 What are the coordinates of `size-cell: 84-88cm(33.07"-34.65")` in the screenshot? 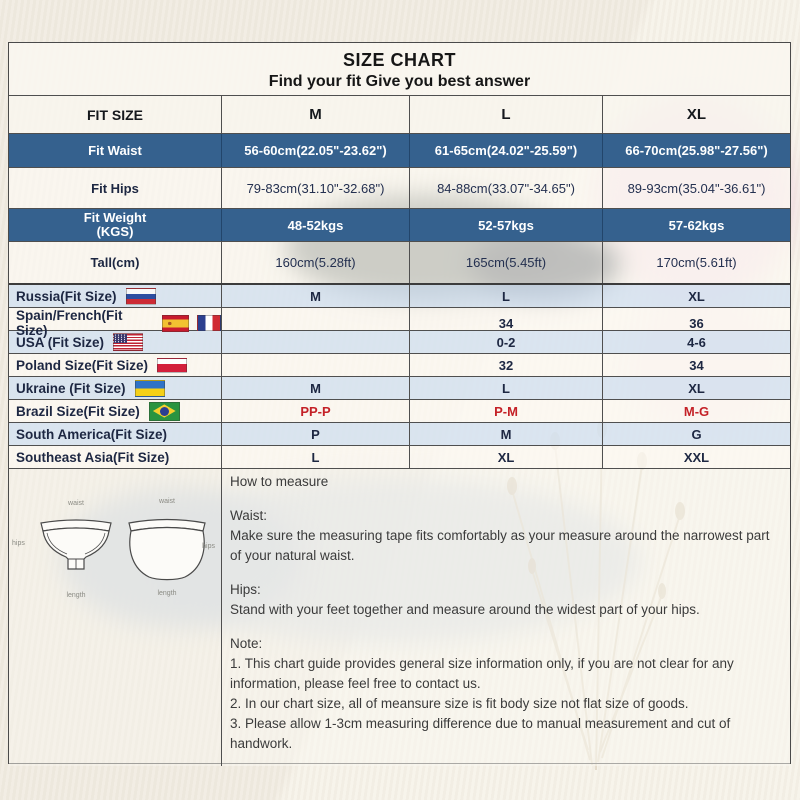 It's located at (506, 188).